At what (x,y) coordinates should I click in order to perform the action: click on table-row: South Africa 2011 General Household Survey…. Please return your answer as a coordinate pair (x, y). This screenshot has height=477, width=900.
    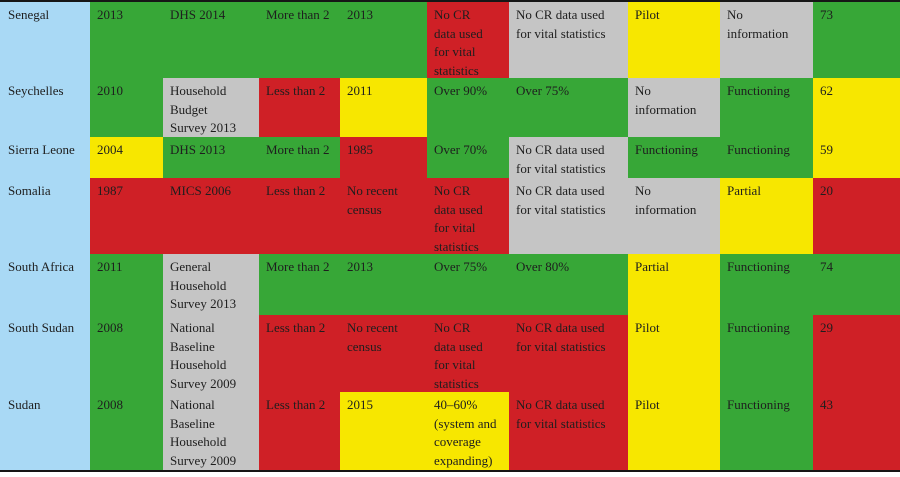
    Looking at the image, I should click on (450, 284).